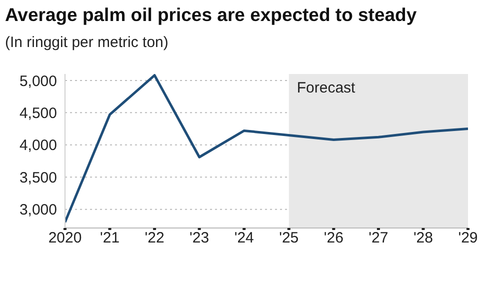 This screenshot has width=500, height=281. What do you see at coordinates (200, 238) in the screenshot?
I see `x-tick-label: '23` at bounding box center [200, 238].